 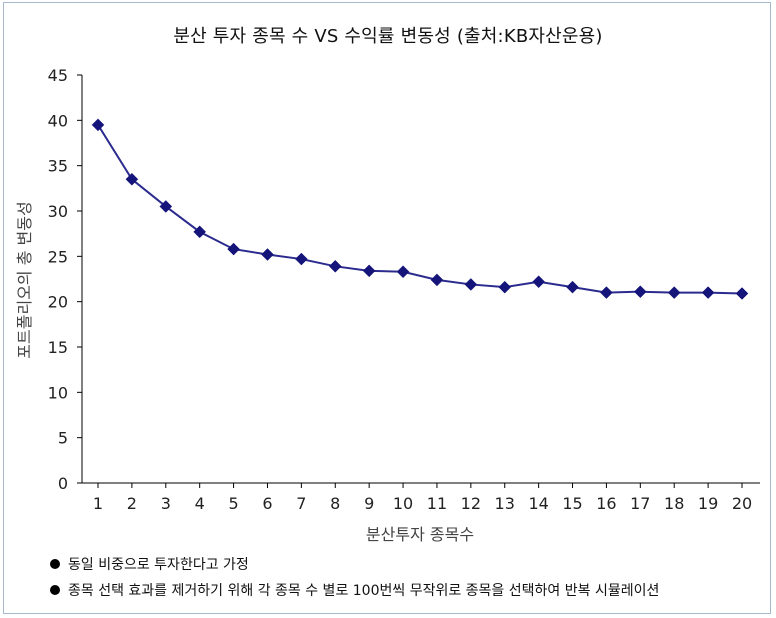 I want to click on y-tick-label: 25, so click(x=58, y=256).